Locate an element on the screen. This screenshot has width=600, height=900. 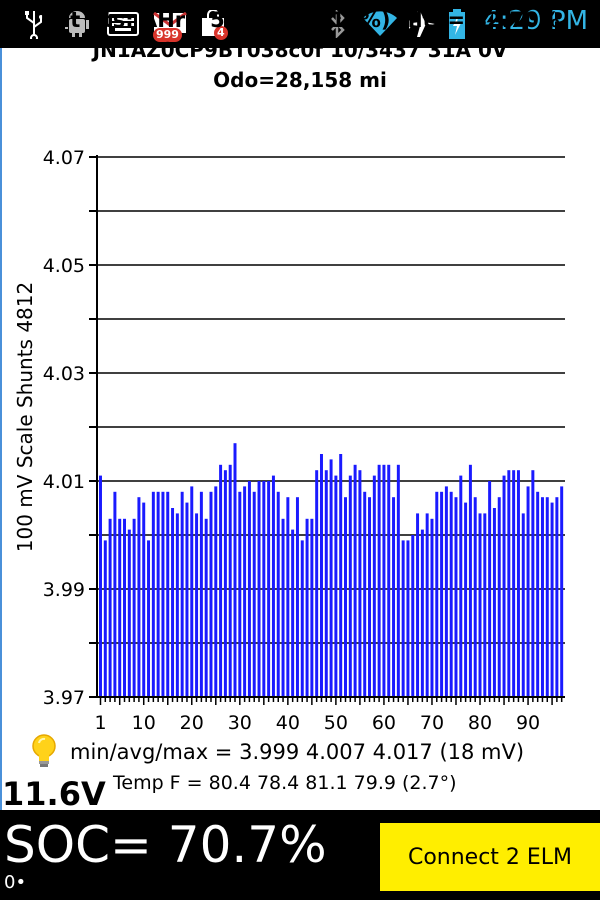
gmail-badge: 999 is located at coordinates (167, 35).